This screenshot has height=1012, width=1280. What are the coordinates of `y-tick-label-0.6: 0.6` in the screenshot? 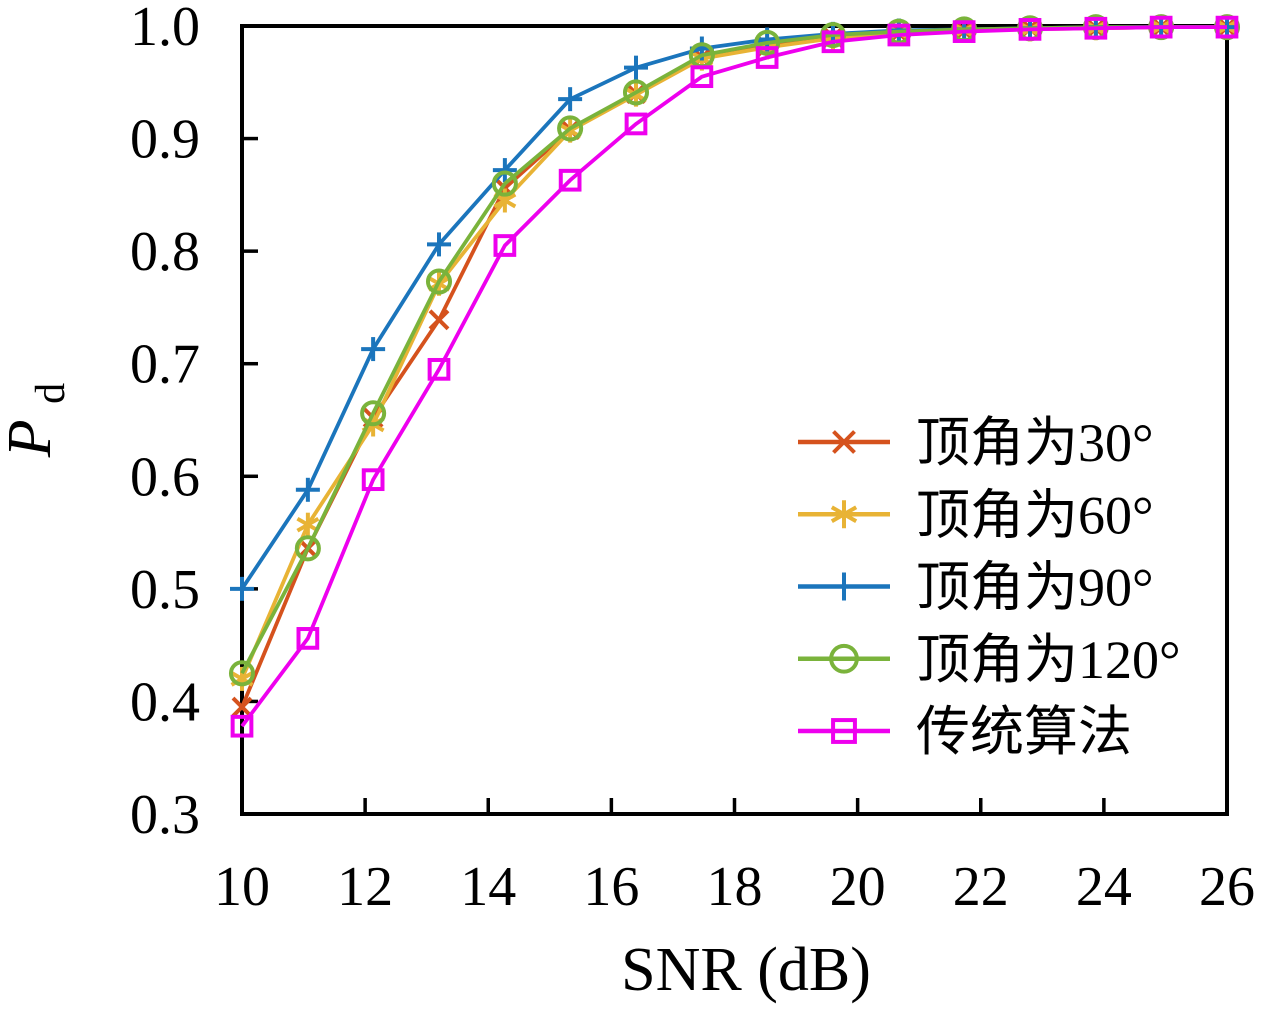 It's located at (165, 477).